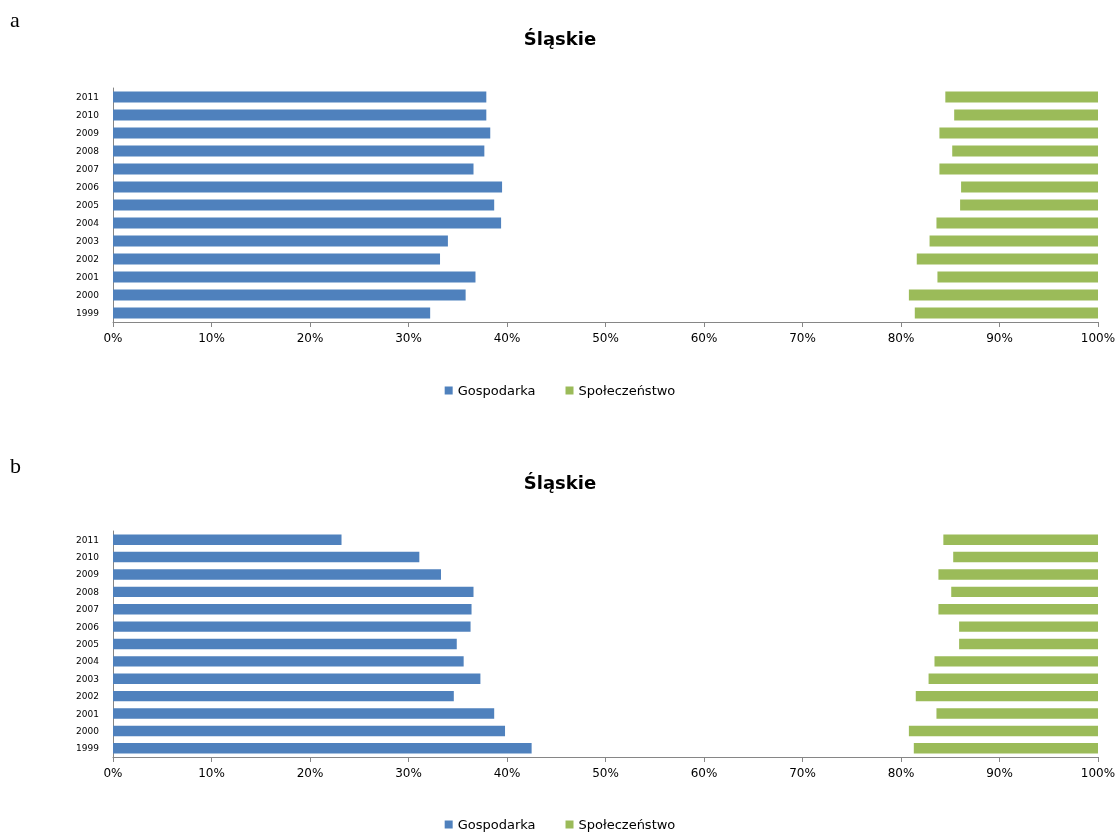 This screenshot has height=836, width=1120. What do you see at coordinates (560, 38) in the screenshot?
I see `chart-title: Śląskie` at bounding box center [560, 38].